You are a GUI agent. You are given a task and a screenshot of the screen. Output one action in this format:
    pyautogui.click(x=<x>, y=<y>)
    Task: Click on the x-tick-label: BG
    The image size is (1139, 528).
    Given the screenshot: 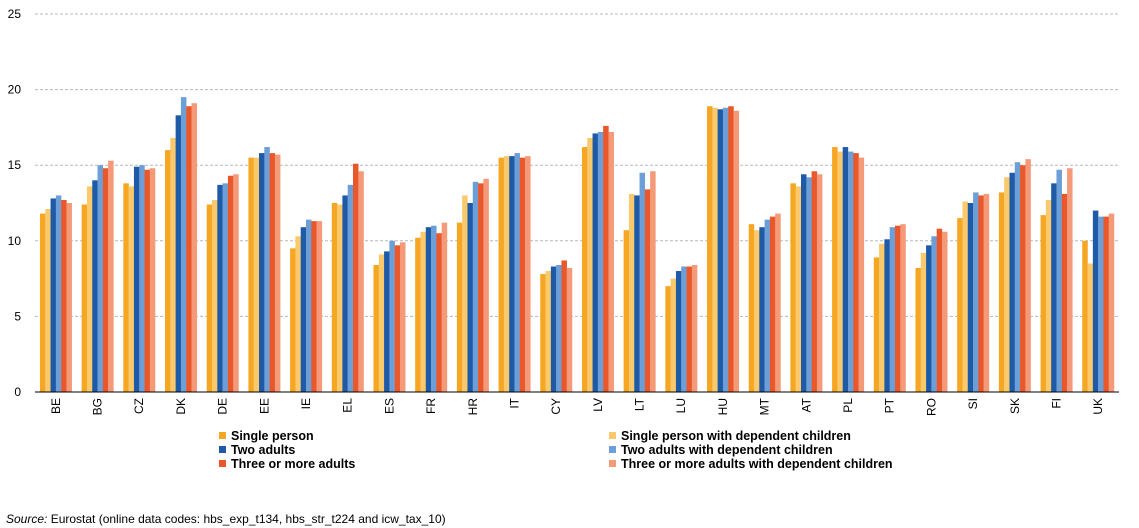 What is the action you would take?
    pyautogui.click(x=98, y=406)
    